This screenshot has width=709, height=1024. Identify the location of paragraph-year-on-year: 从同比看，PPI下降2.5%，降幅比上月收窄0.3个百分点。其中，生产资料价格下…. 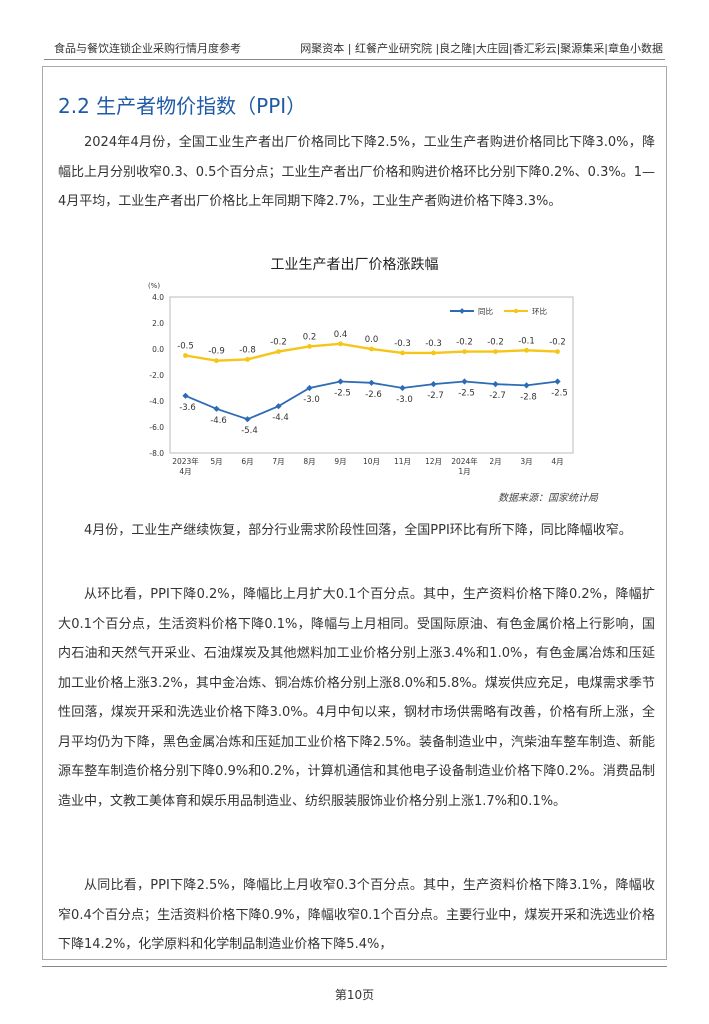
(356, 915).